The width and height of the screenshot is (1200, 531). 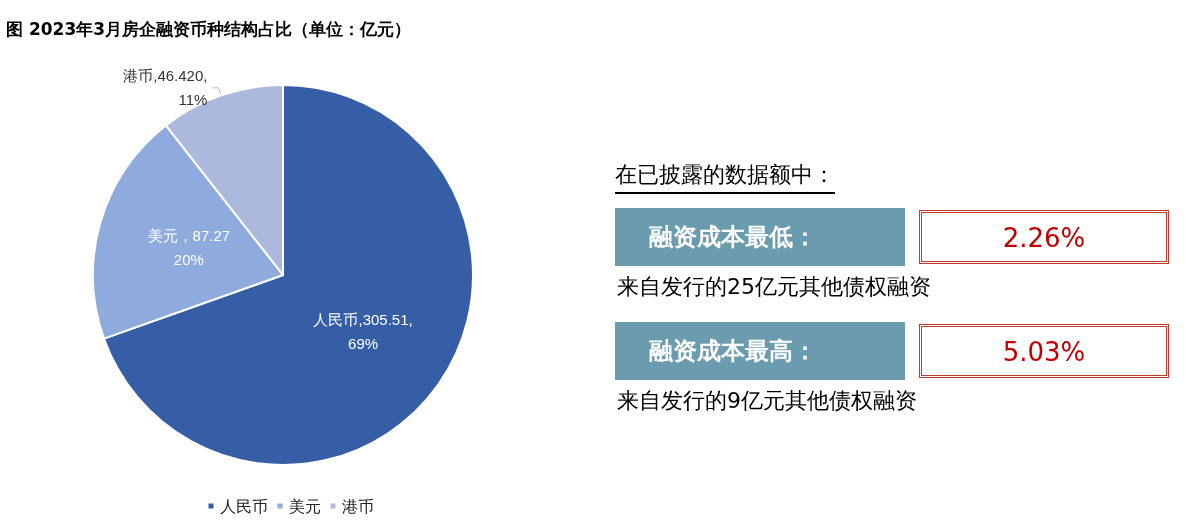 What do you see at coordinates (209, 29) in the screenshot?
I see `chart-title: 图 2023年3月房企融资币种结构占比（单位：亿元）` at bounding box center [209, 29].